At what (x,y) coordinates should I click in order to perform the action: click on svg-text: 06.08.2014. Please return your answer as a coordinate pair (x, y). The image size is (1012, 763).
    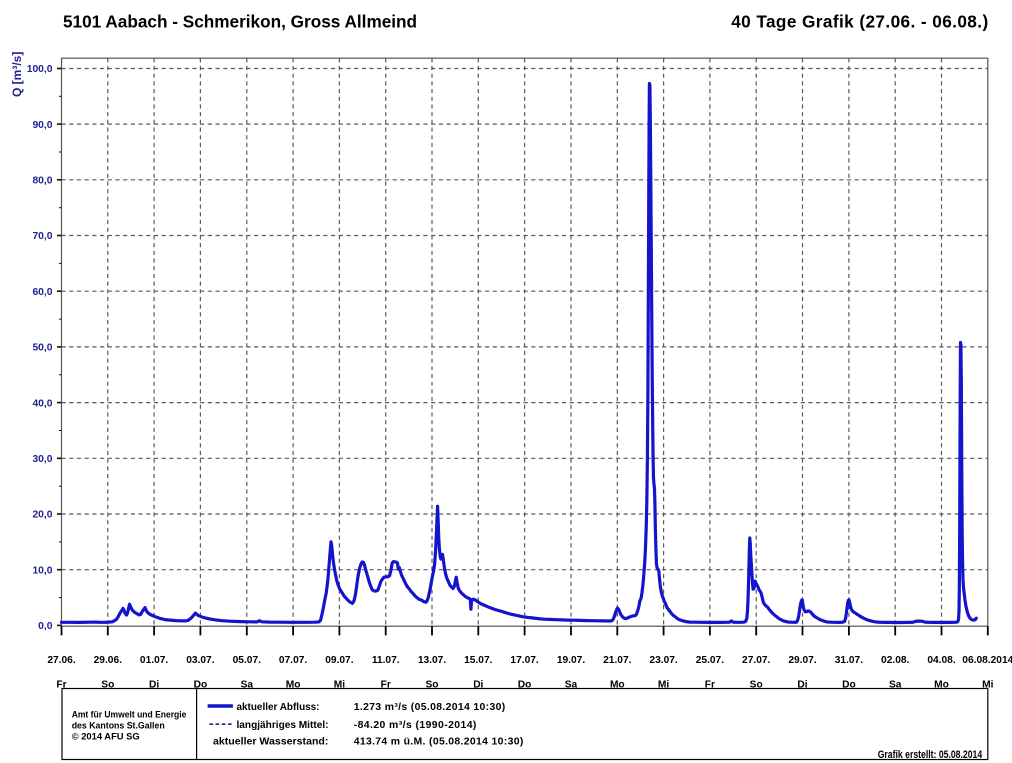
    Looking at the image, I should click on (987, 660).